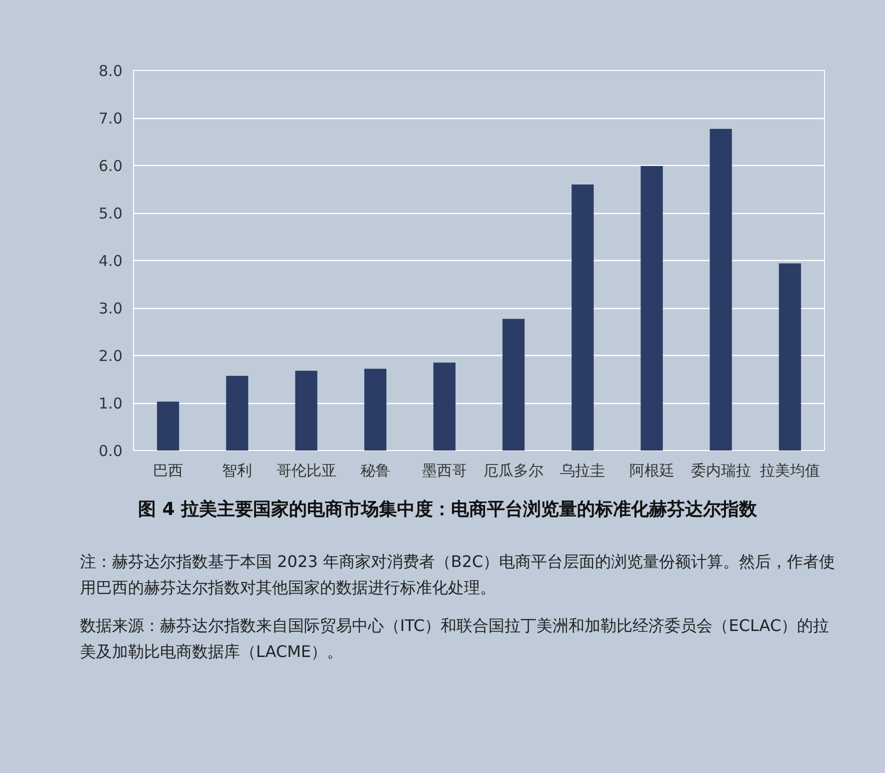 Image resolution: width=885 pixels, height=773 pixels. Describe the element at coordinates (455, 638) in the screenshot. I see `source-note: 数据来源：赫芬达尔指数来自国际贸易中心（ITC）和联合国拉丁美洲和加勒比经济委员会（ECLAC）的拉美及加勒比电商数据库（LACME）。` at that location.